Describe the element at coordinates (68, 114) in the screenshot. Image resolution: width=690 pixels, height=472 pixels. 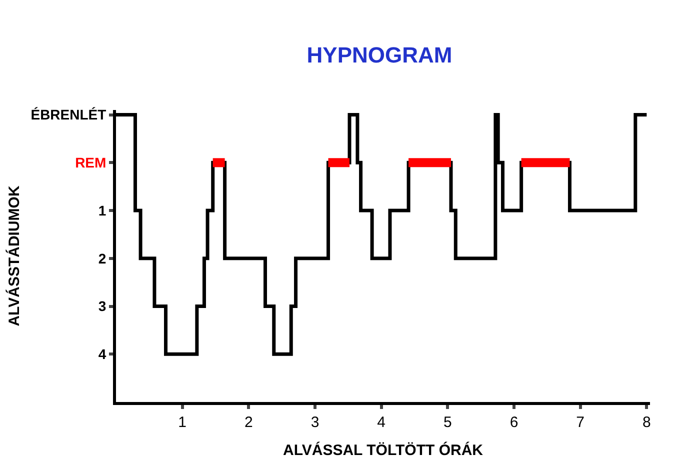
I see `y-tick-label: ÉBRENLÉT` at that location.